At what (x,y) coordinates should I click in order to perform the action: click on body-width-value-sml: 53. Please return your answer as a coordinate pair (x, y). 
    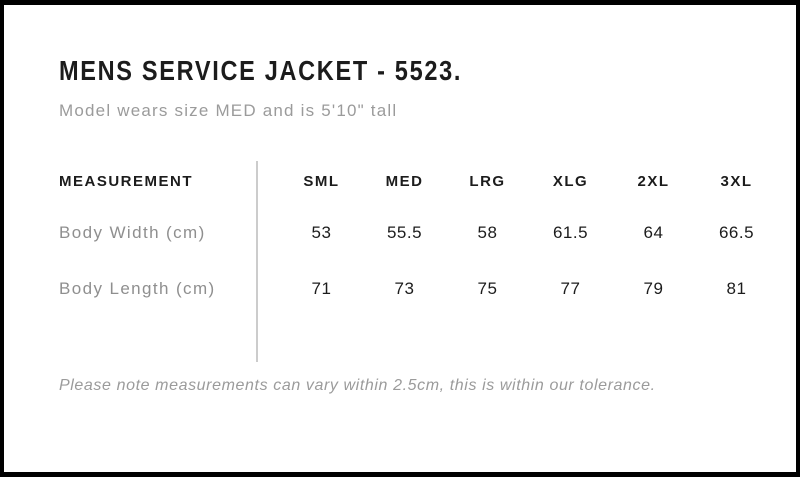
    Looking at the image, I should click on (321, 232).